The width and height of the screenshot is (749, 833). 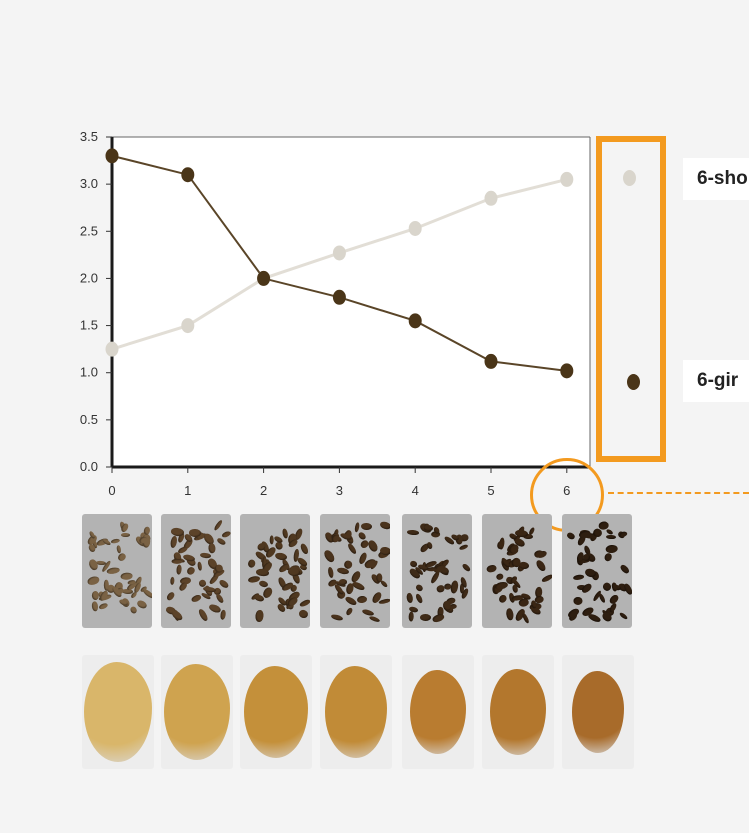 I want to click on x-tick-label: 3, so click(x=339, y=490).